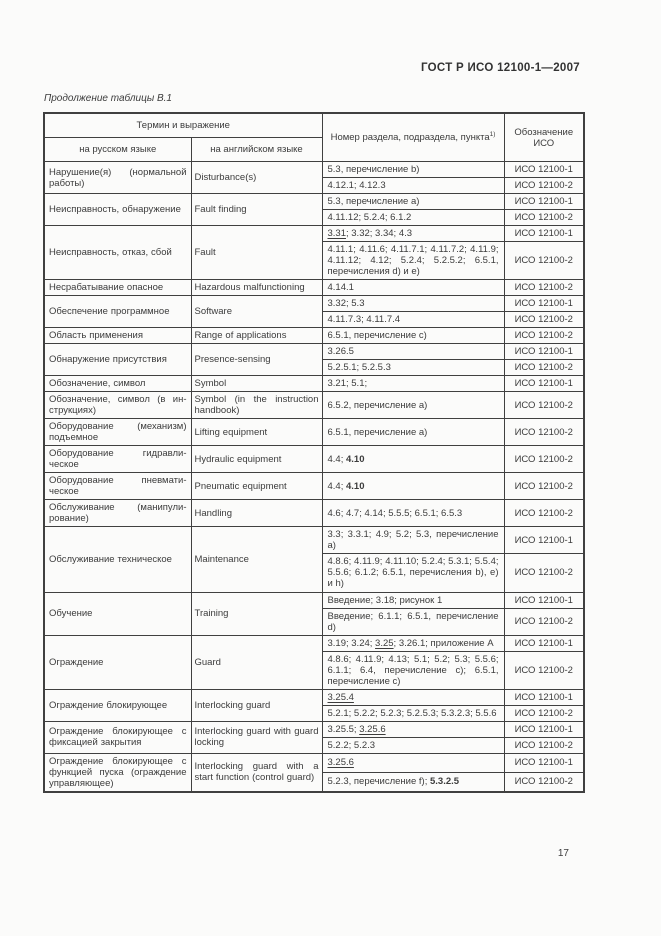 This screenshot has width=661, height=936. Describe the element at coordinates (395, 513) in the screenshot. I see `refs-text-segment: 4.6; 4.7; 4.14; 5.5.5; 6.5.1; 6.5.3` at that location.